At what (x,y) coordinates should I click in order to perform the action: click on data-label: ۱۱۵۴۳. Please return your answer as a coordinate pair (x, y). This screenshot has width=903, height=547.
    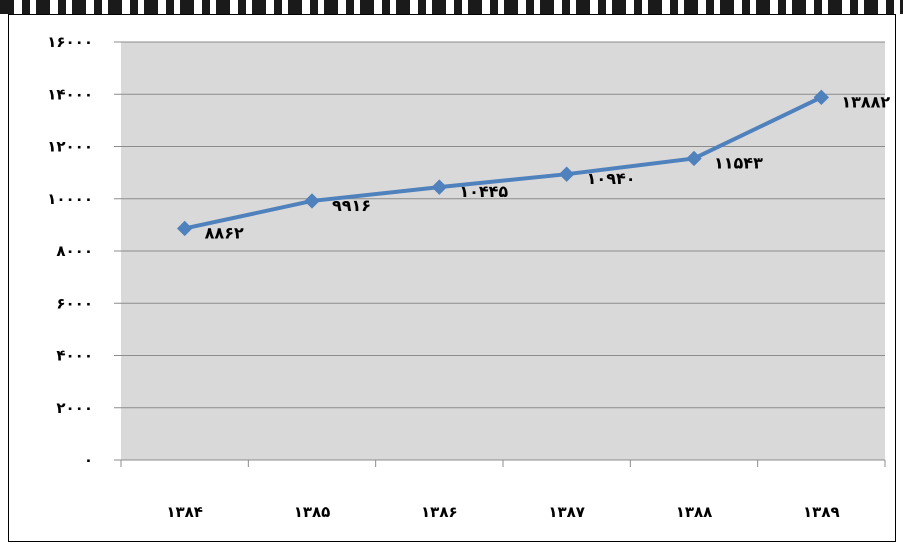
    Looking at the image, I should click on (738, 162).